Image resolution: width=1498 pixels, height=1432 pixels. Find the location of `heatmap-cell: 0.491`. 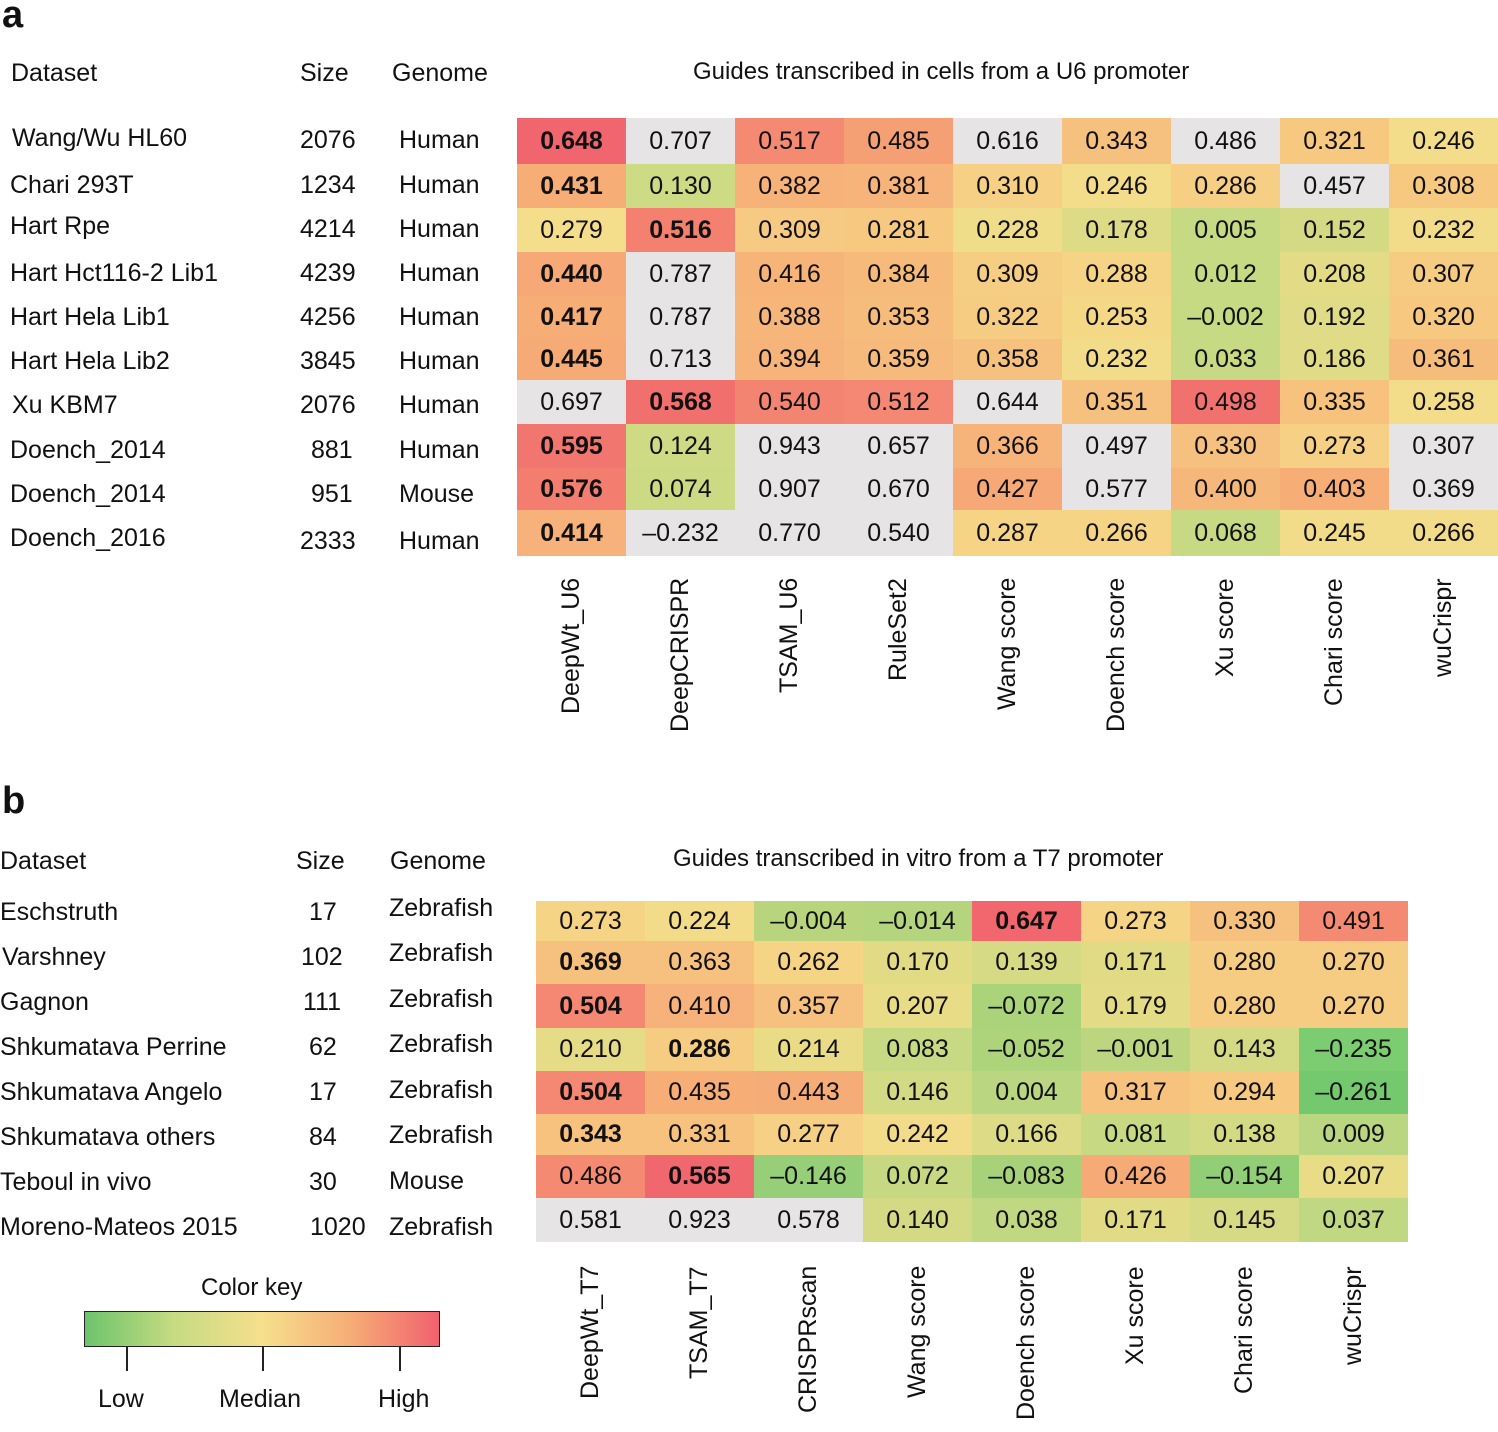

heatmap-cell: 0.491 is located at coordinates (1353, 921).